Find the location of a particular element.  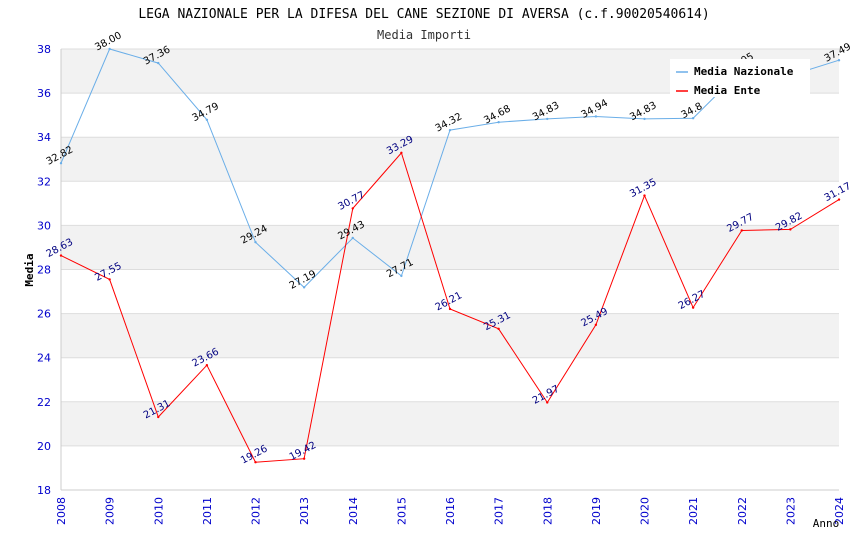

x-tick-label: 2013 is located at coordinates (304, 511).